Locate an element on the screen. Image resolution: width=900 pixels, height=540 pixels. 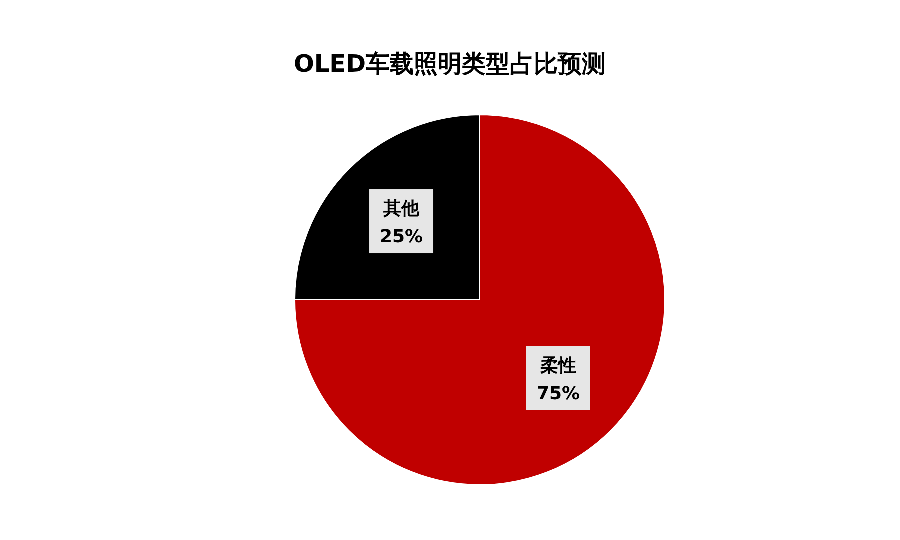
data-label: 25% is located at coordinates (402, 237).